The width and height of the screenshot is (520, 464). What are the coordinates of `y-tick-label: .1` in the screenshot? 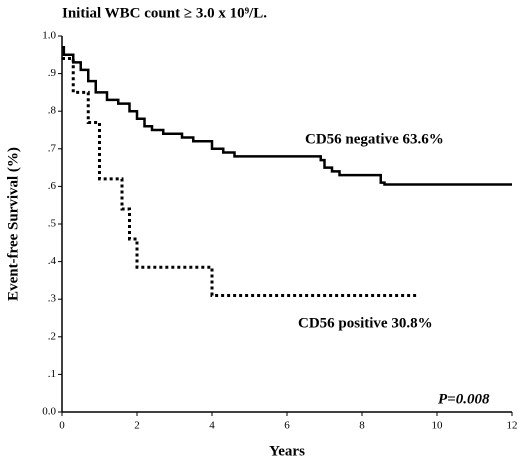 It's located at (52, 374).